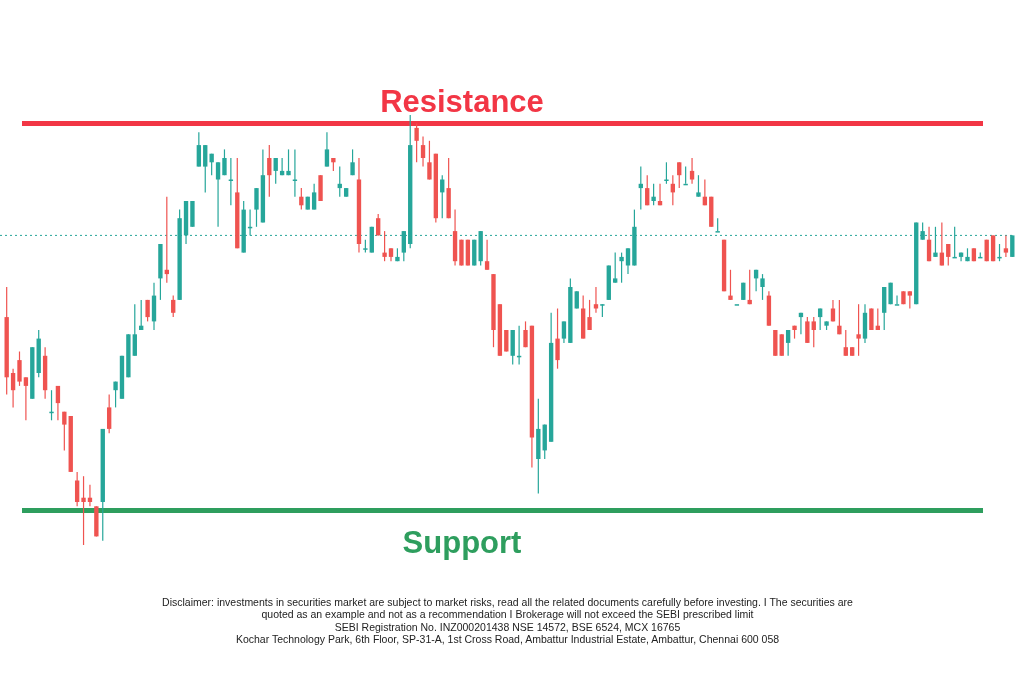  I want to click on ref-line-label: Resistance, so click(462, 101).